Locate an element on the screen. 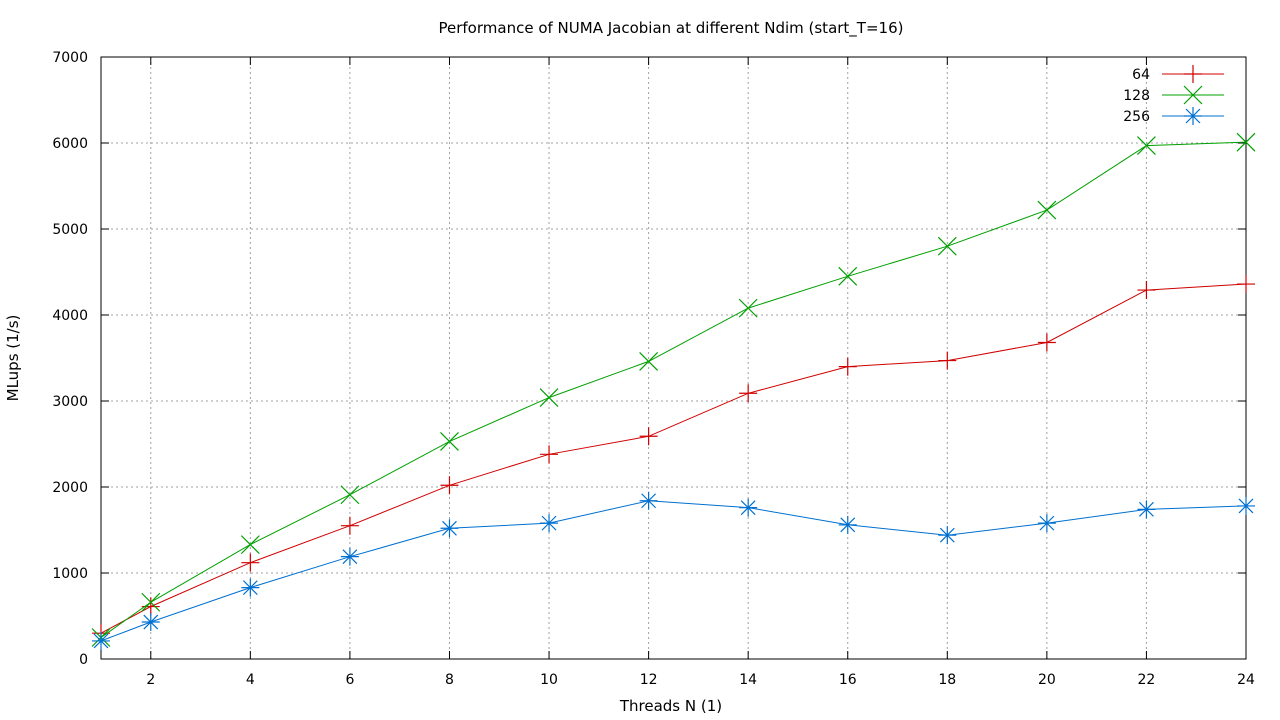  y-tick-label: 6000 is located at coordinates (70, 144).